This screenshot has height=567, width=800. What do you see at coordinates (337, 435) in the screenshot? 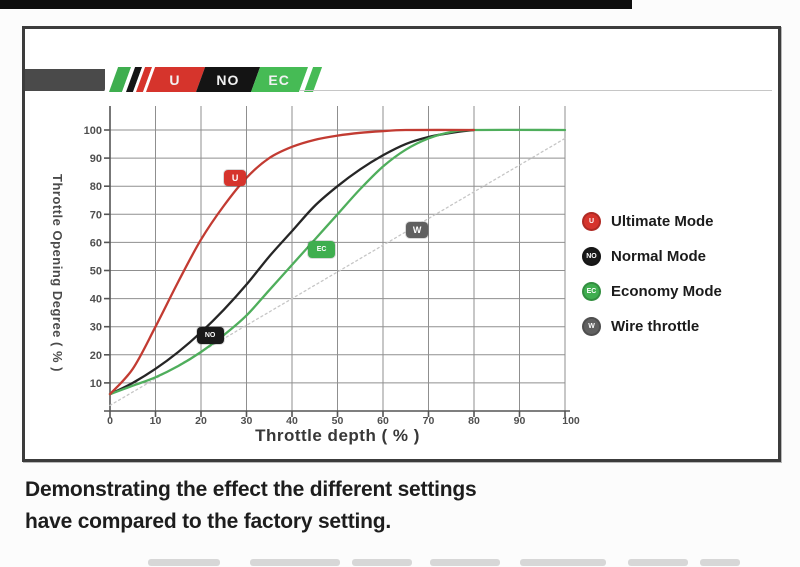
I see `x-axis-title: Throttle depth ( % )` at bounding box center [337, 435].